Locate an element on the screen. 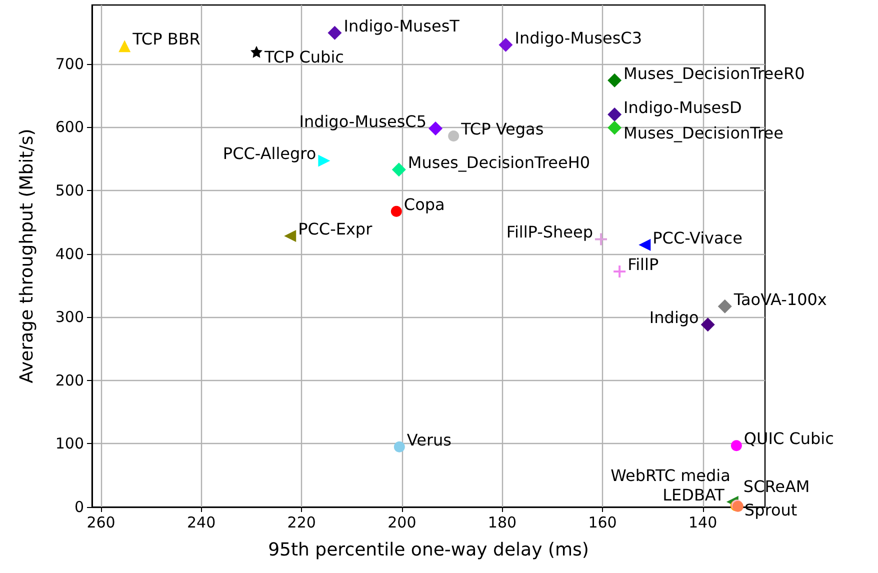 This screenshot has width=878, height=573. series-label: Indigo-MusesT is located at coordinates (402, 26).